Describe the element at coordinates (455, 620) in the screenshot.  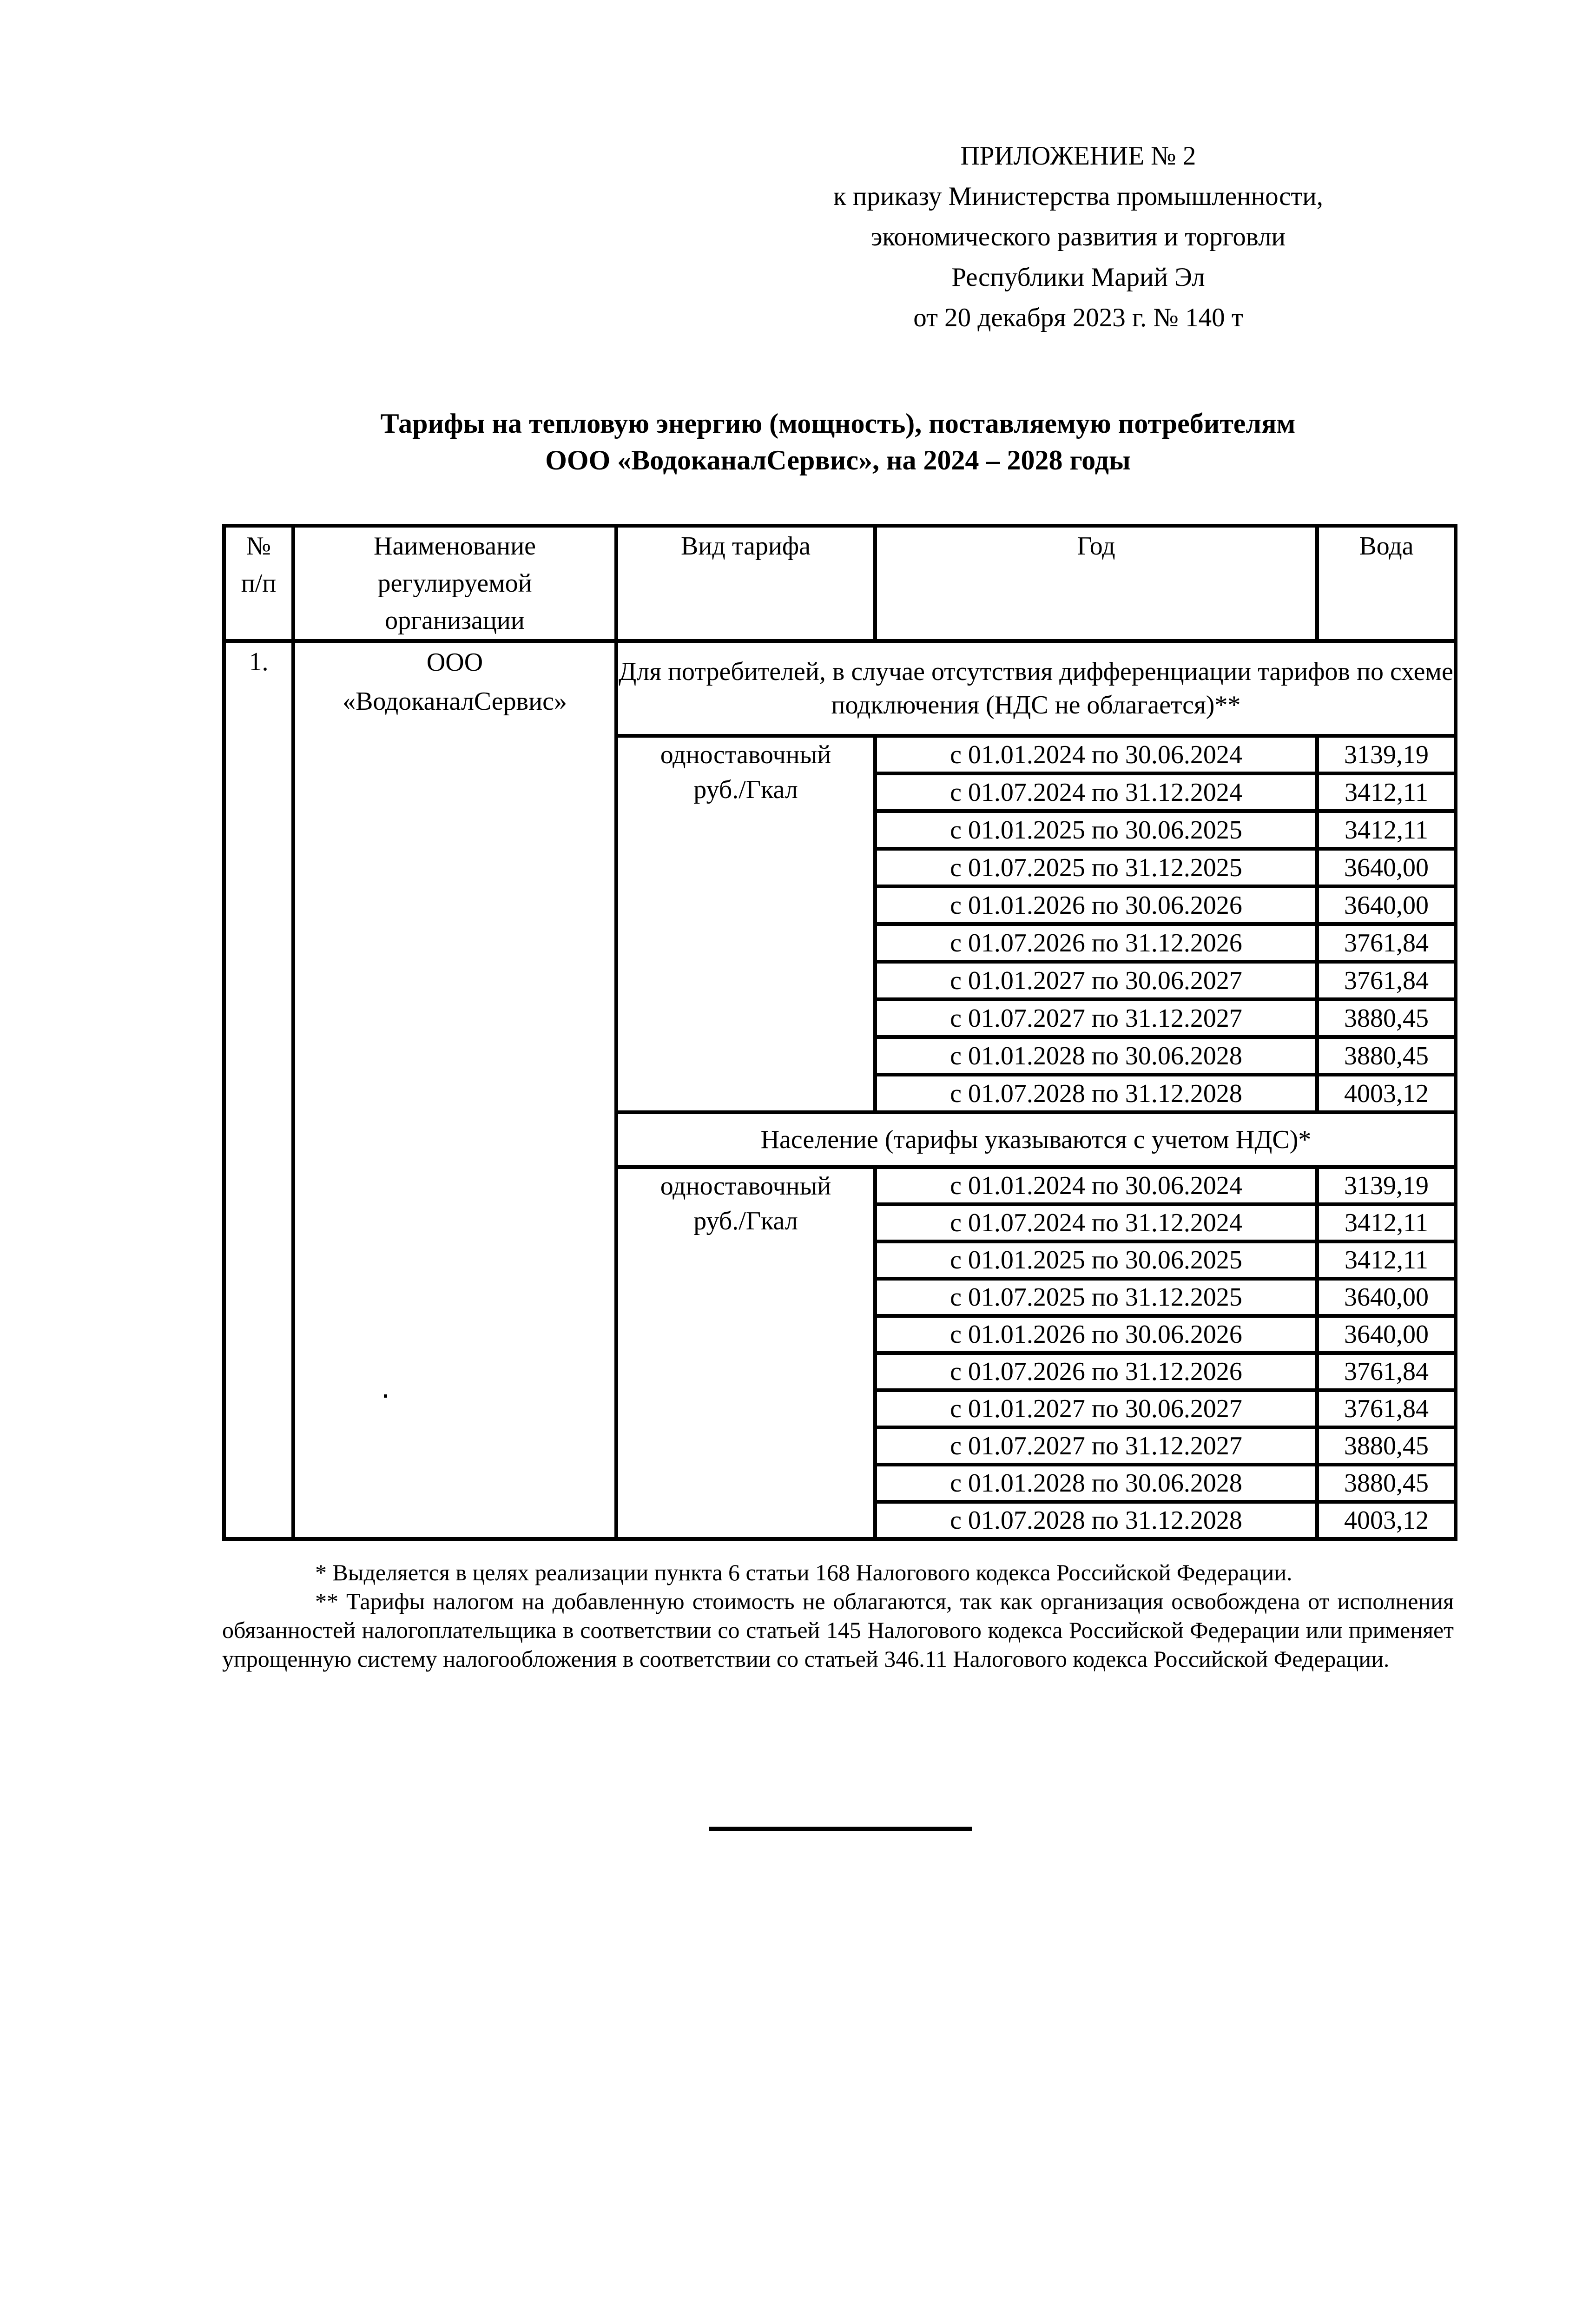
I see `col-header-organization-line-3: организации` at that location.